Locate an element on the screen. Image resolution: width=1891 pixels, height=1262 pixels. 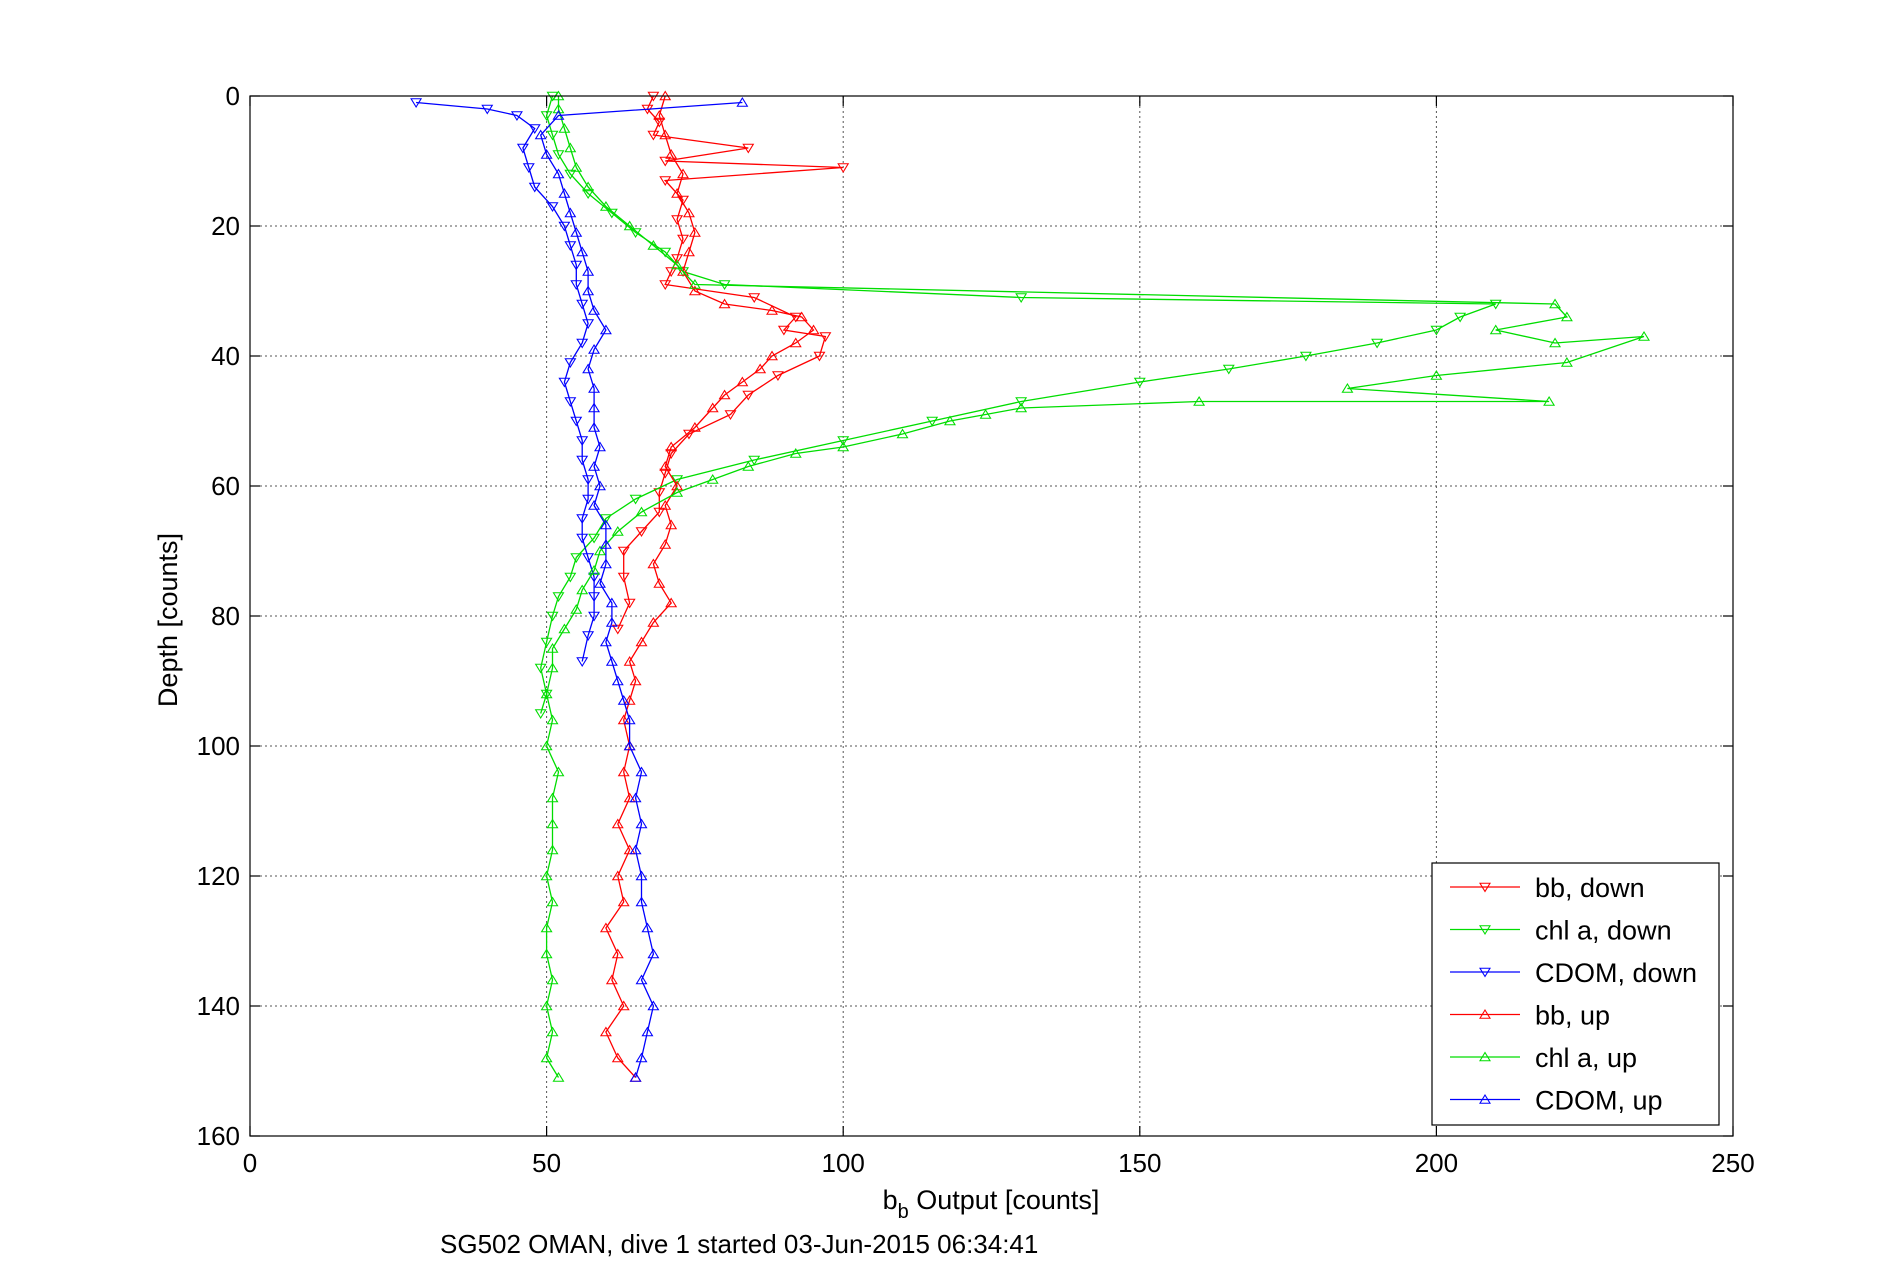
y-tick-label: 80 is located at coordinates (225, 616).